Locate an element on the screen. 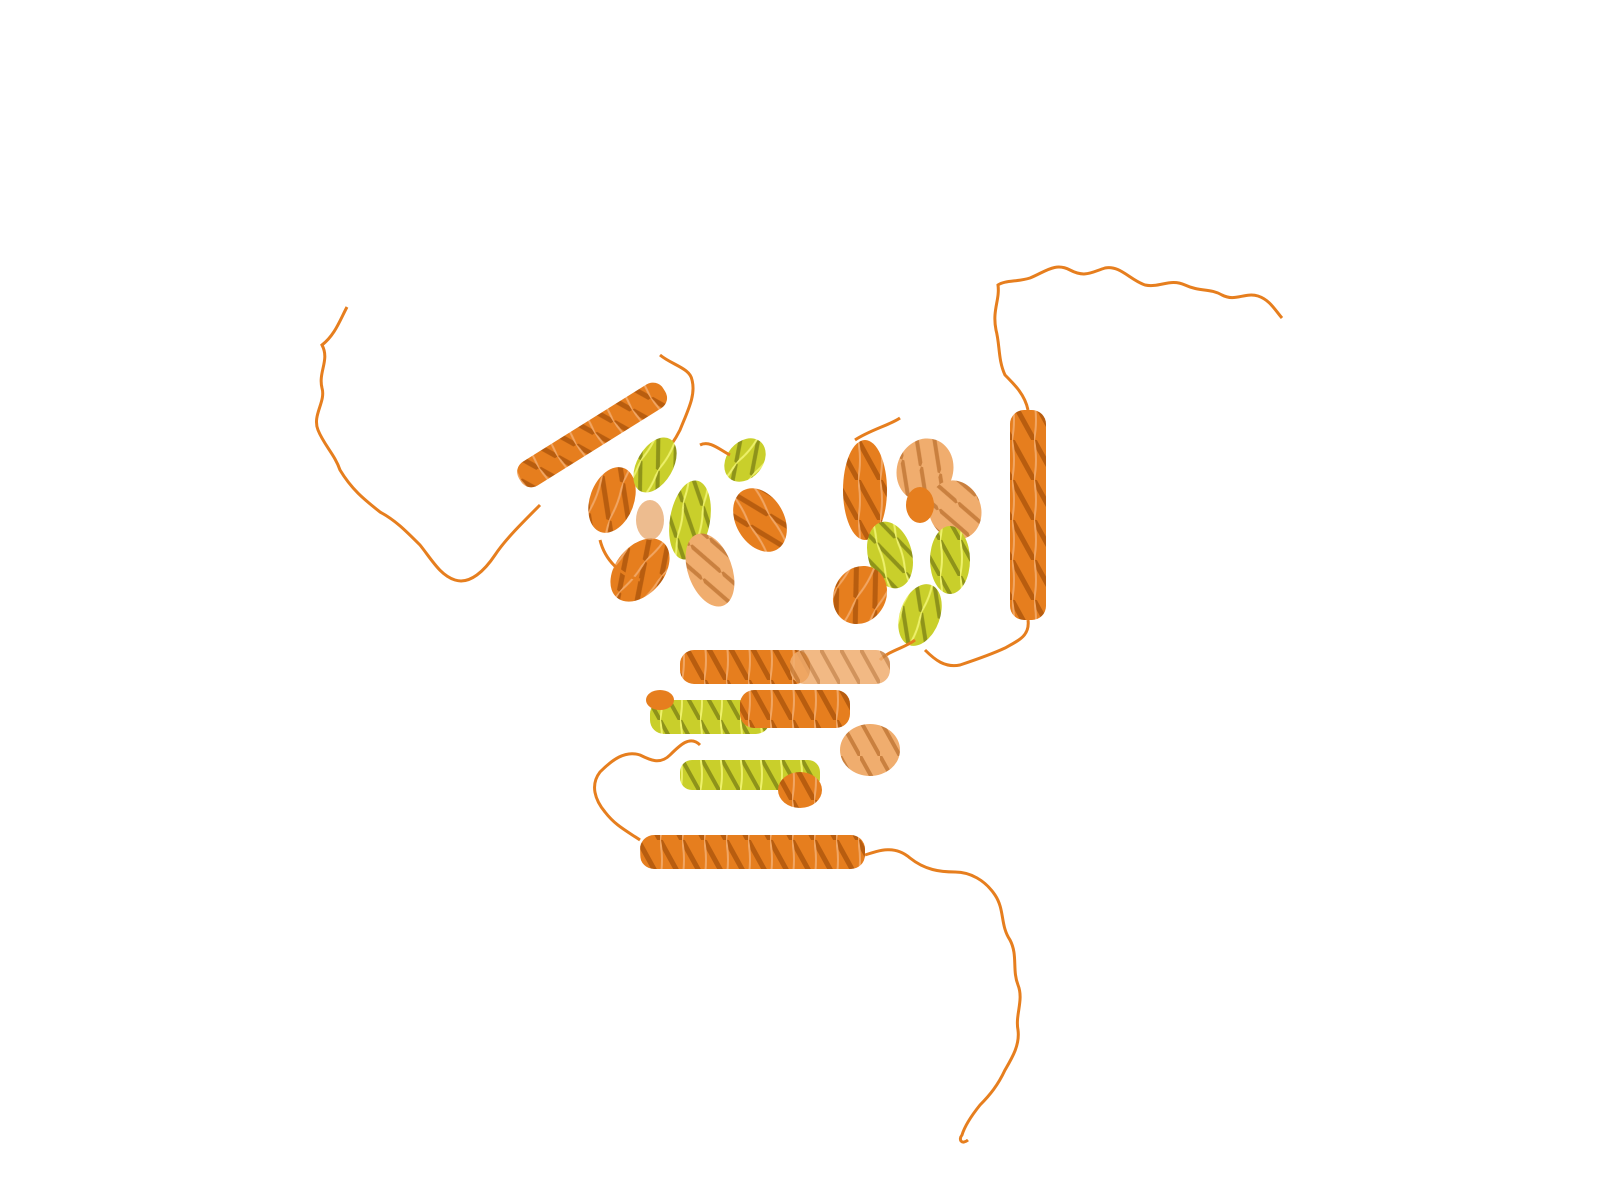 The height and width of the screenshot is (1200, 1600). loop-tail-upper-left is located at coordinates (428, 444).